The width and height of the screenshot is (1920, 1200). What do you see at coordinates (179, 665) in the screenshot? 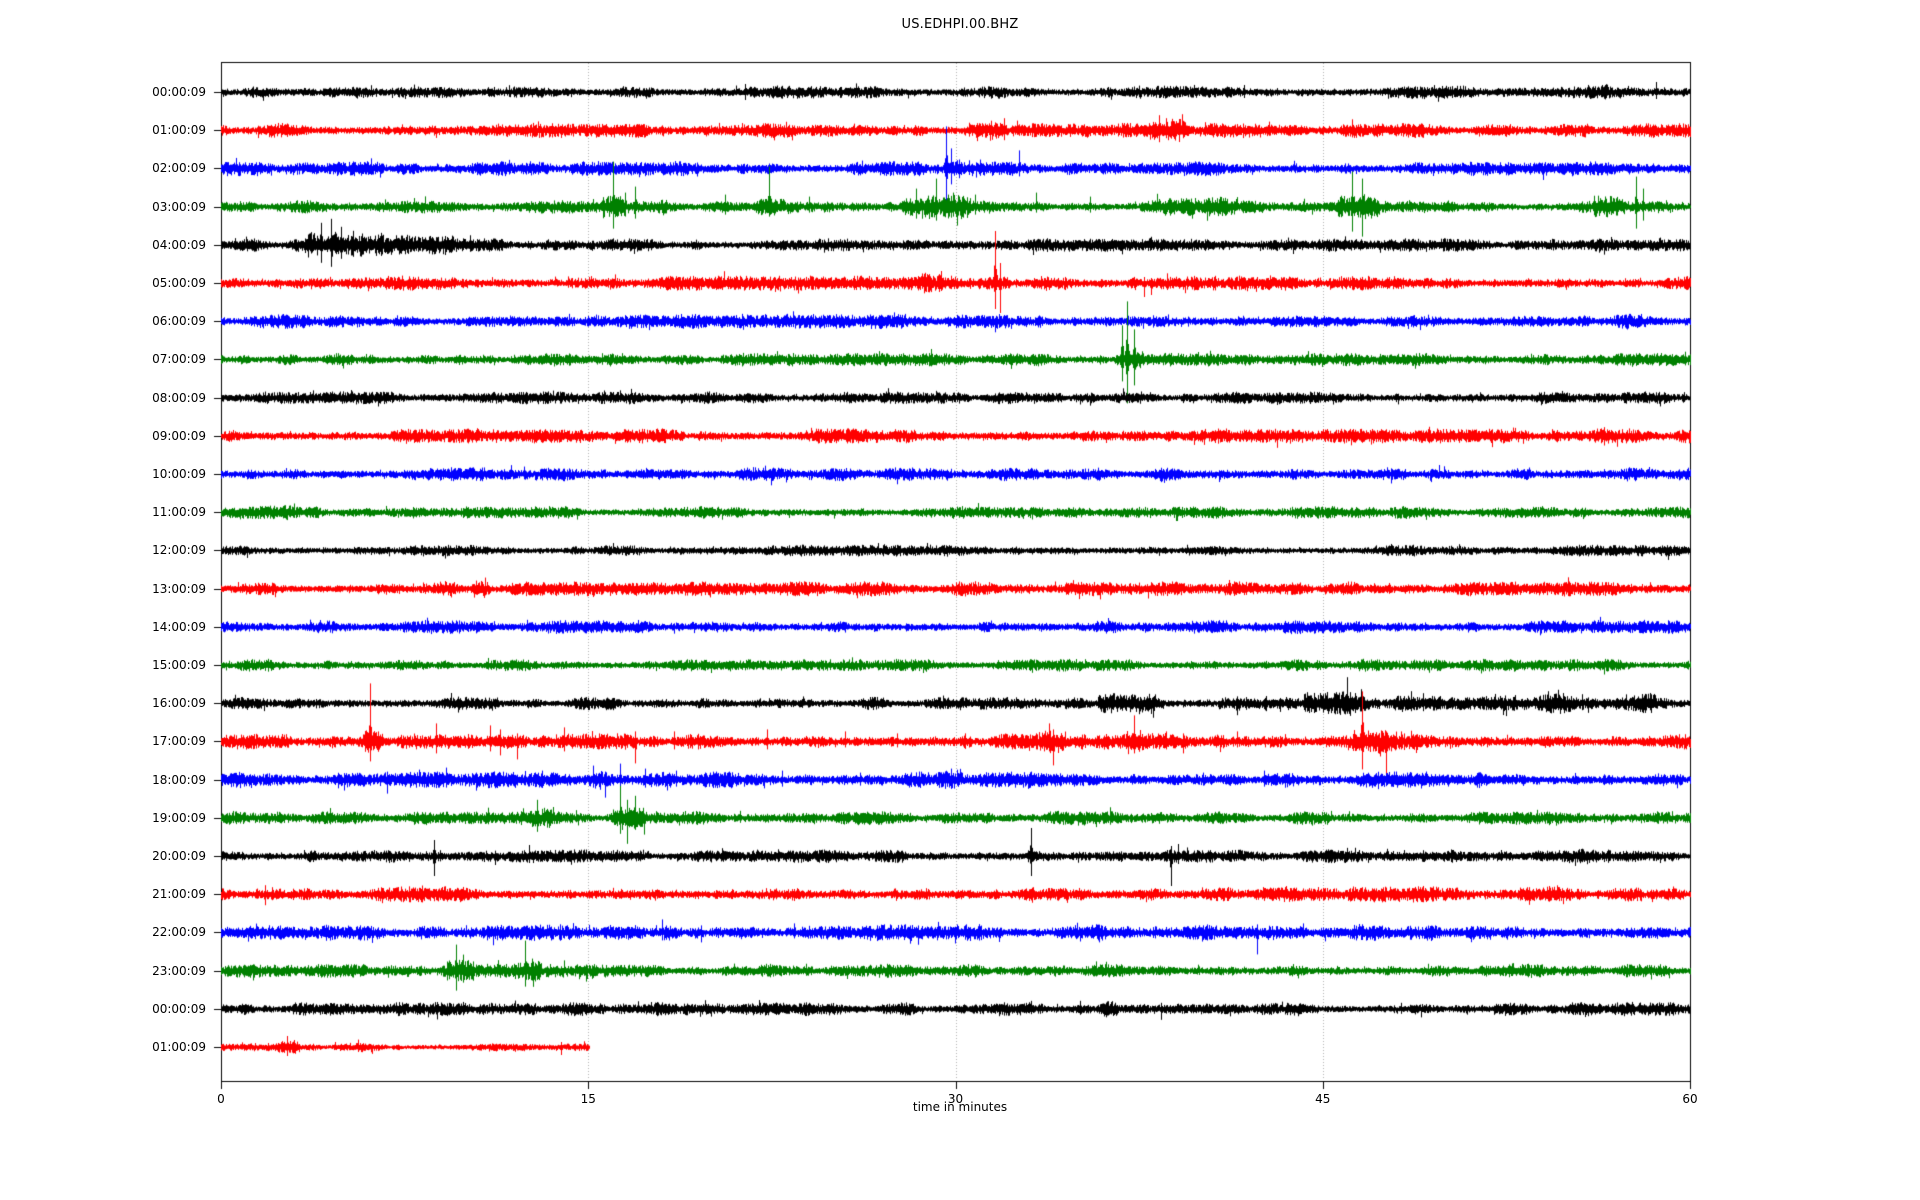
I see `ytick-label-row-15: 15:00:09` at bounding box center [179, 665].